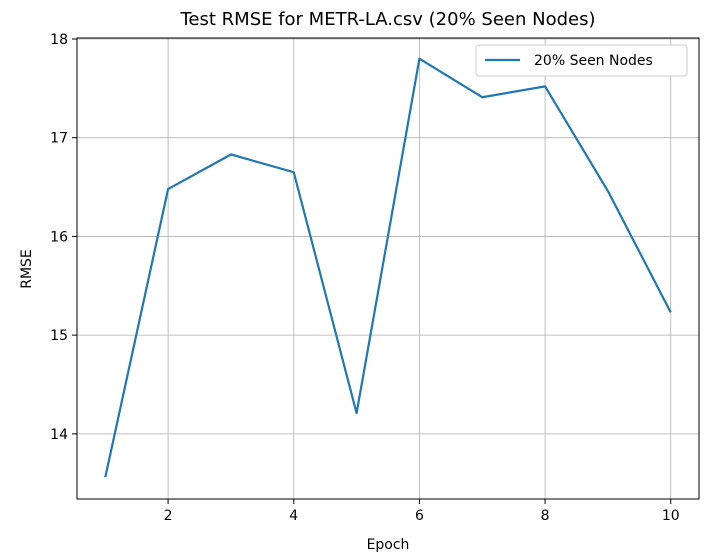 This screenshot has width=725, height=560. Describe the element at coordinates (388, 545) in the screenshot. I see `x-axis-label: Epoch` at that location.